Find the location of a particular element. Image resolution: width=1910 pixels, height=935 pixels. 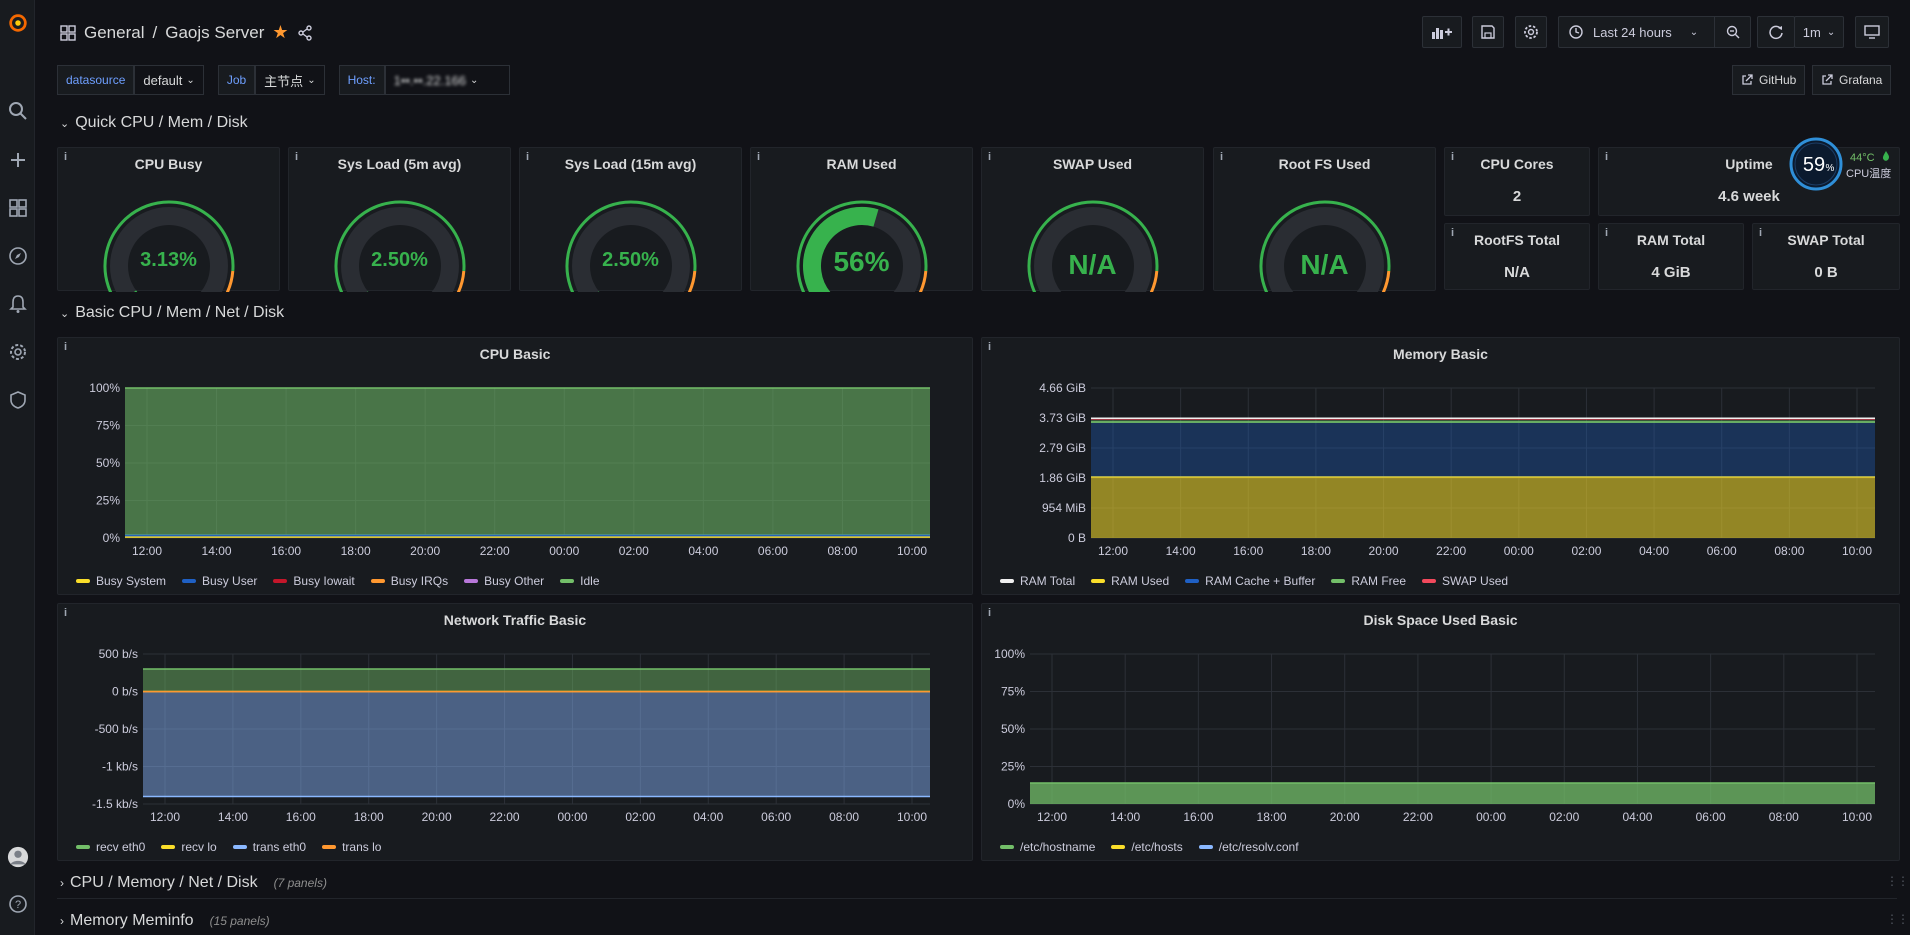

row-header-quick: ⌄ Quick CPU / Mem / Disk is located at coordinates (154, 123).